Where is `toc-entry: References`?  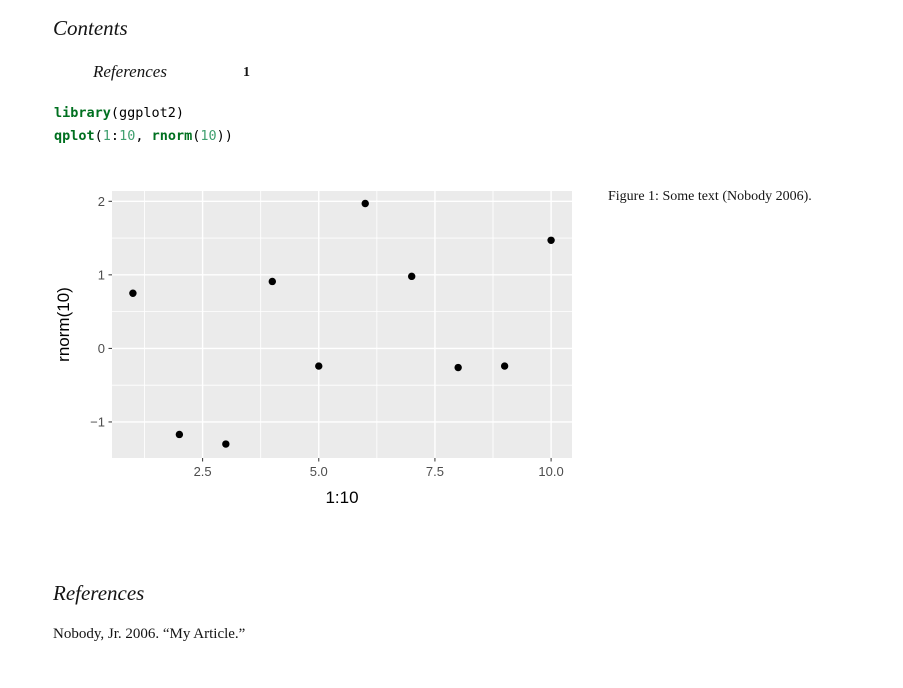 toc-entry: References is located at coordinates (130, 72).